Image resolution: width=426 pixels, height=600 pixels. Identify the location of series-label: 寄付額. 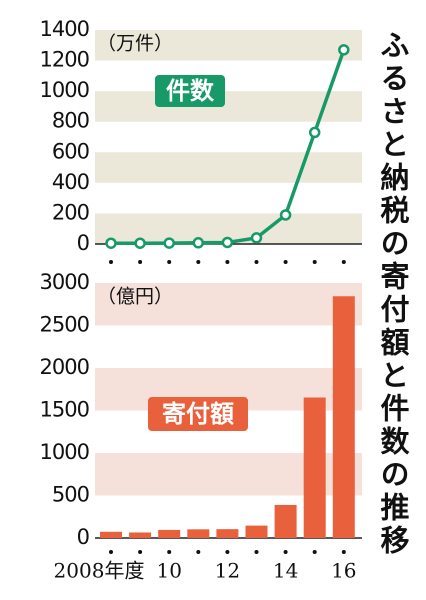
(198, 414).